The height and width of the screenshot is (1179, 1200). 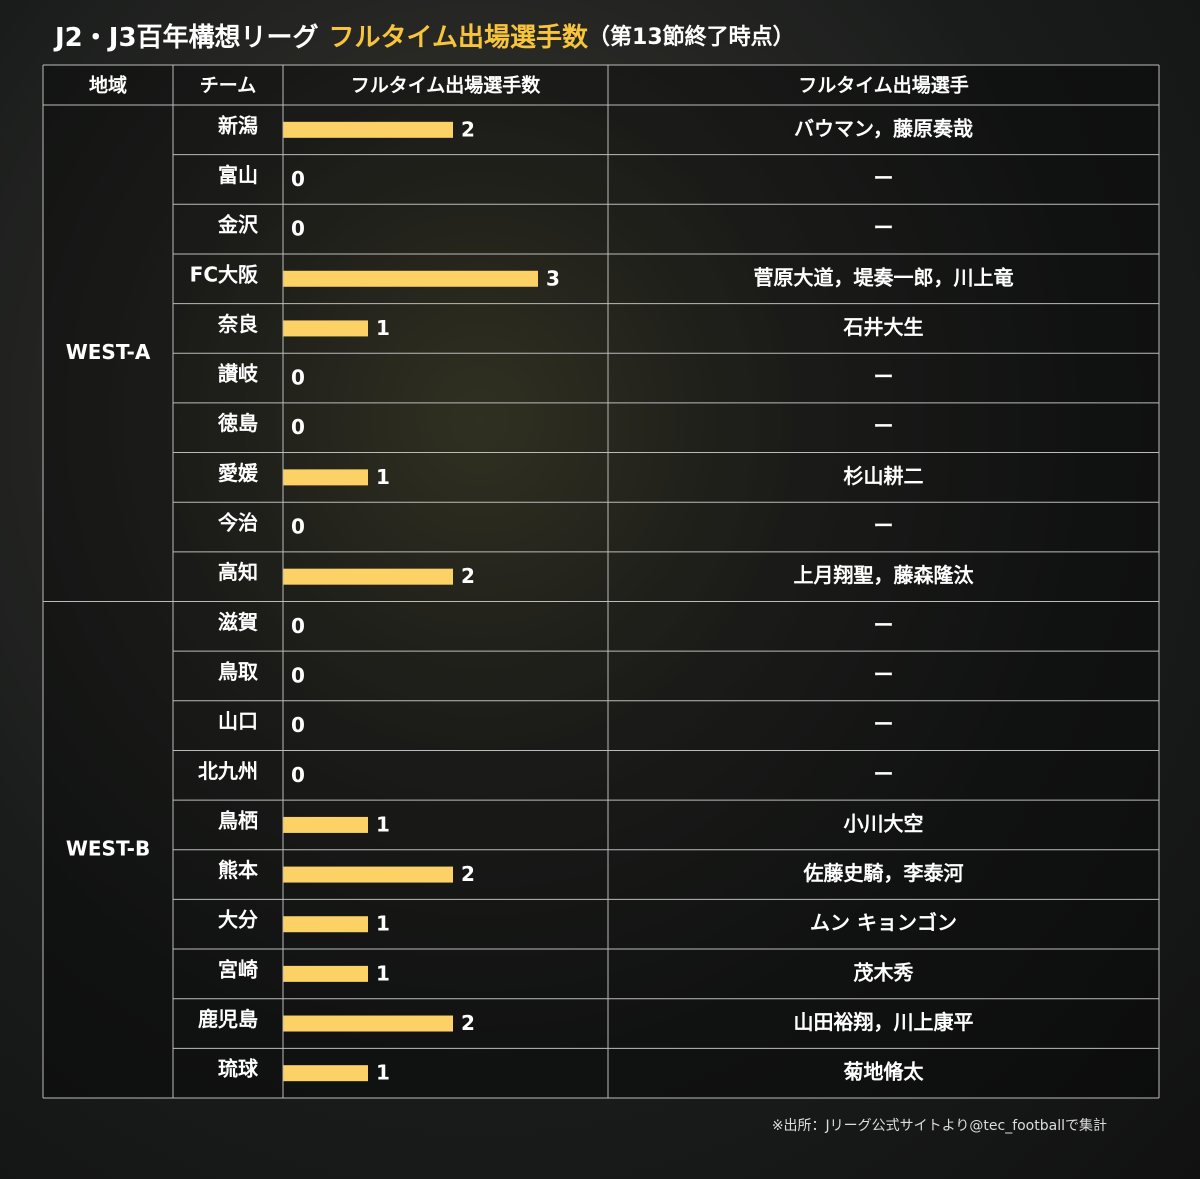 I want to click on team-name: 鳥栖, so click(x=238, y=820).